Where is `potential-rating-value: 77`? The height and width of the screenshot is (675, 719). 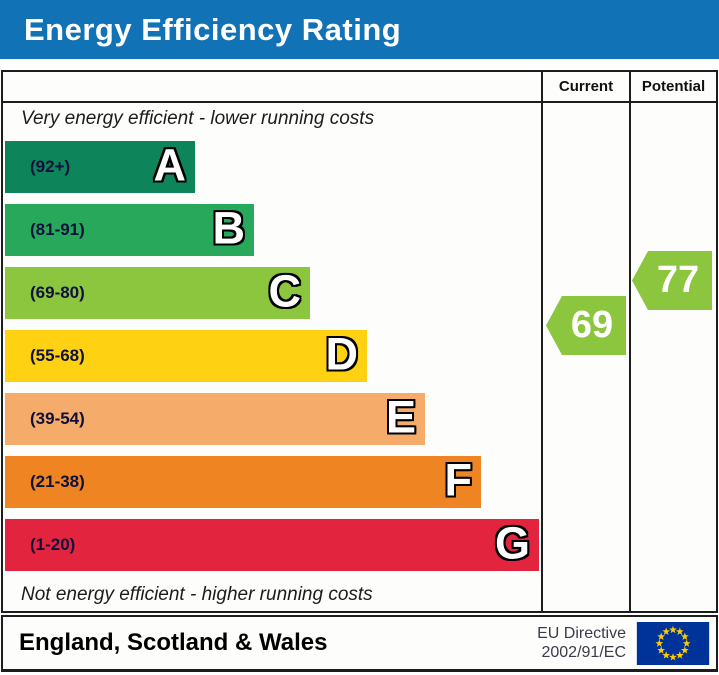
potential-rating-value: 77 is located at coordinates (678, 280).